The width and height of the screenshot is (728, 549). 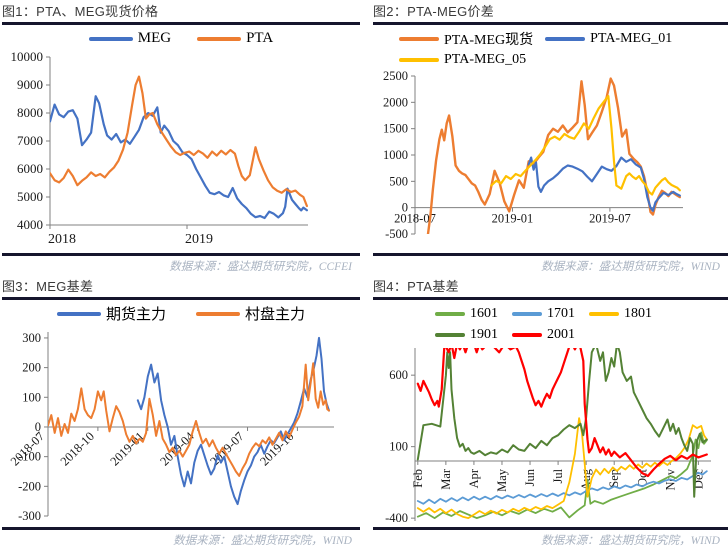 I want to click on svg-text: 1500, so click(x=395, y=129).